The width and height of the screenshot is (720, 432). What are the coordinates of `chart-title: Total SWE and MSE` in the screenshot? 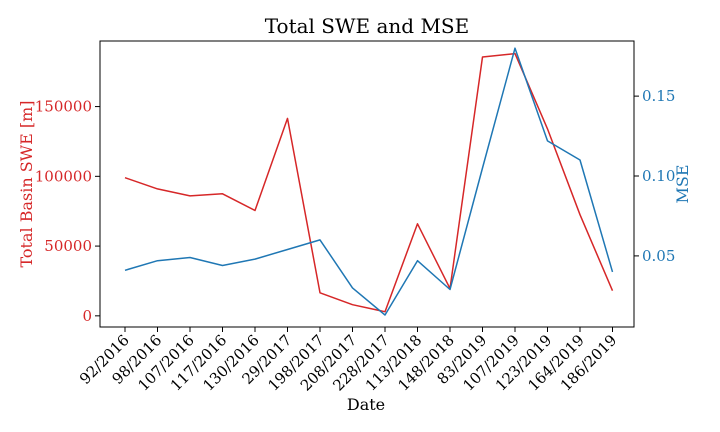 It's located at (367, 26).